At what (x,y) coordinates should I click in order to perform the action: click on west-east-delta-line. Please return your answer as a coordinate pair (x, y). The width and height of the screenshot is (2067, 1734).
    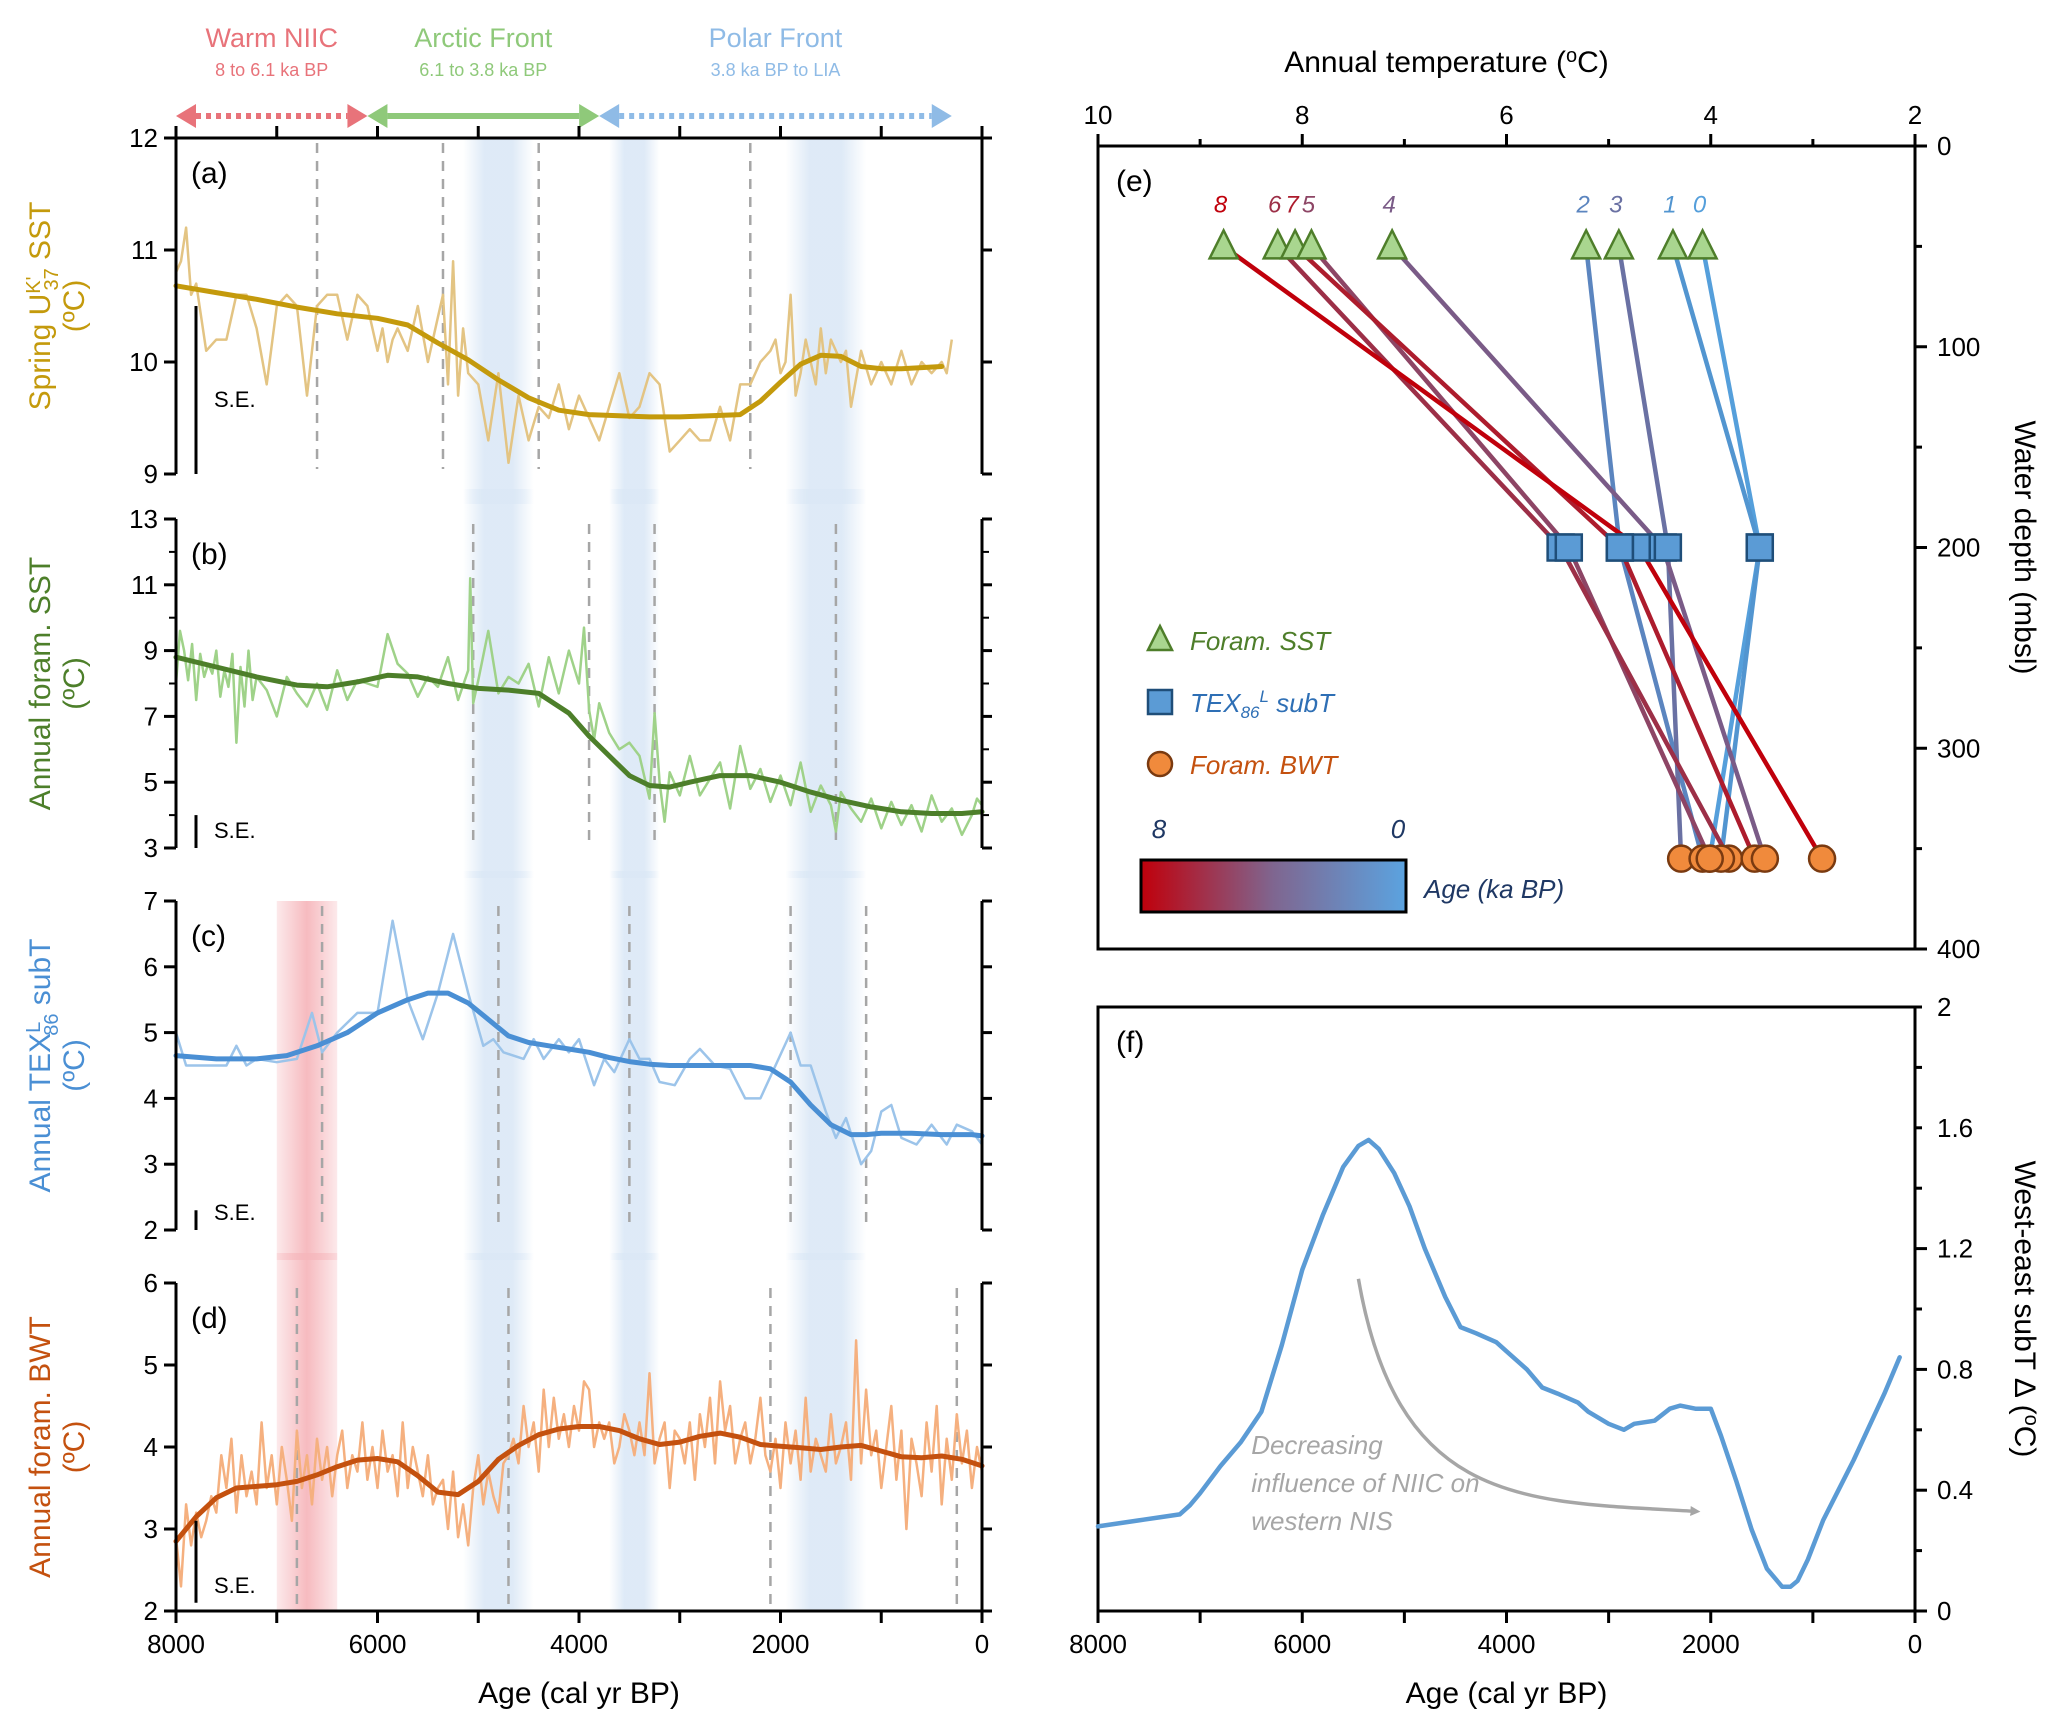
    Looking at the image, I should click on (1498, 1363).